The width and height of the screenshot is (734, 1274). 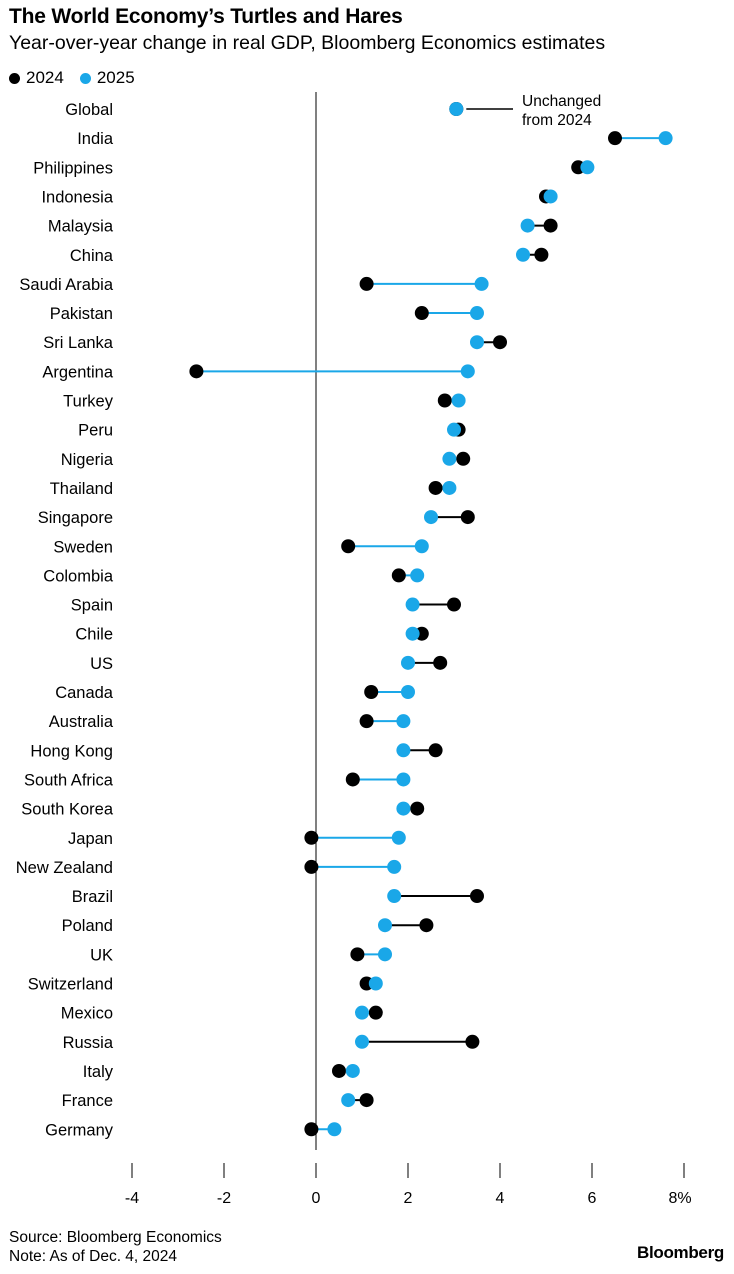 I want to click on legend: 2024 2025, so click(x=80, y=78).